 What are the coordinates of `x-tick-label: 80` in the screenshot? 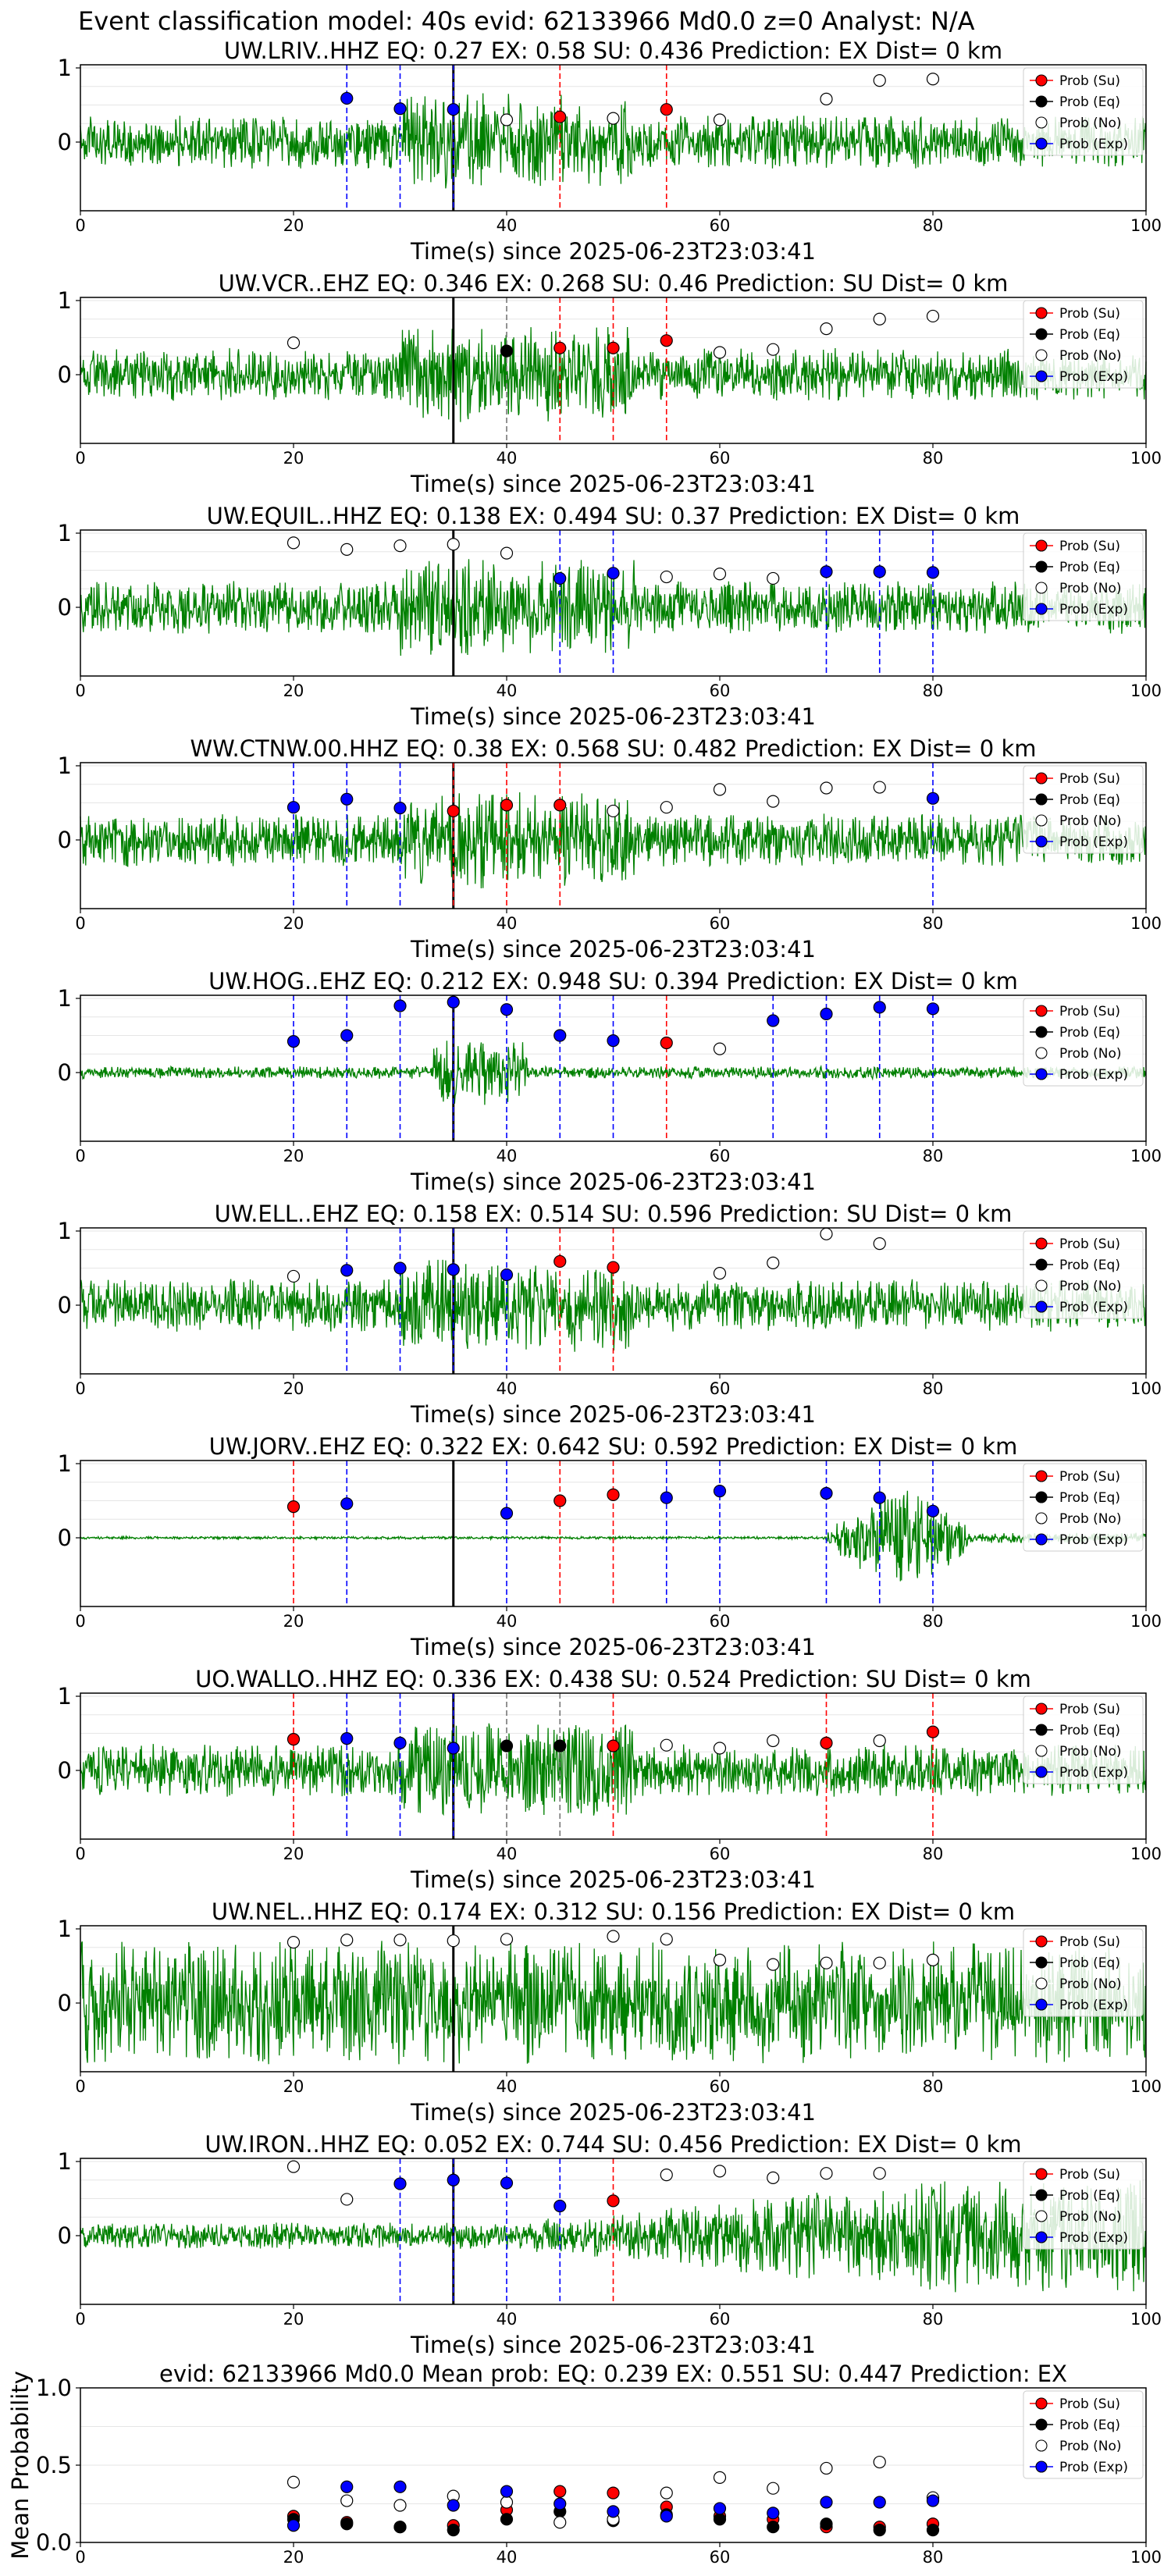 It's located at (934, 690).